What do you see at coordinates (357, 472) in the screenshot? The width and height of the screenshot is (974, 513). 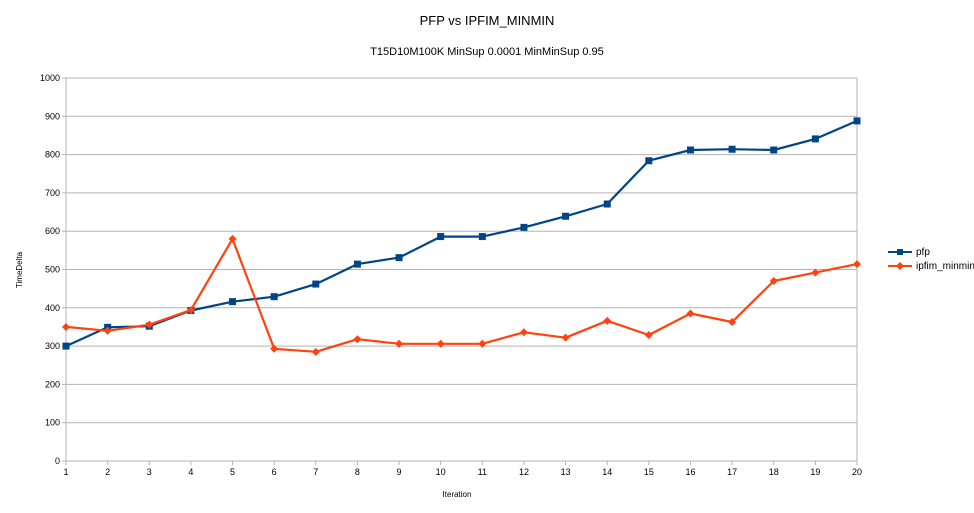 I see `x-tick-label: 8` at bounding box center [357, 472].